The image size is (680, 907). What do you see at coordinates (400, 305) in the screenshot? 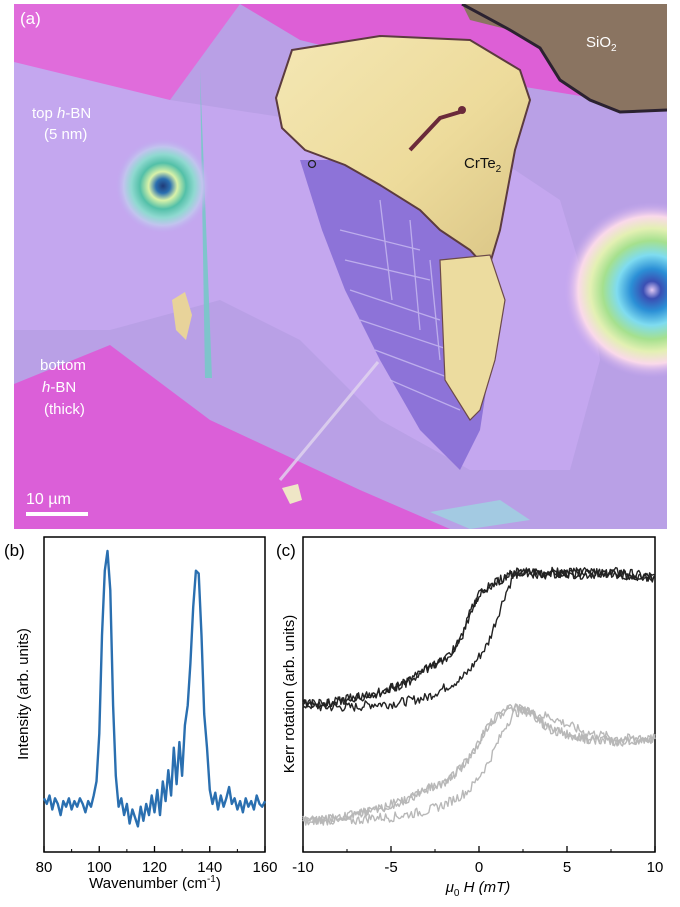
I see `crack-lines` at bounding box center [400, 305].